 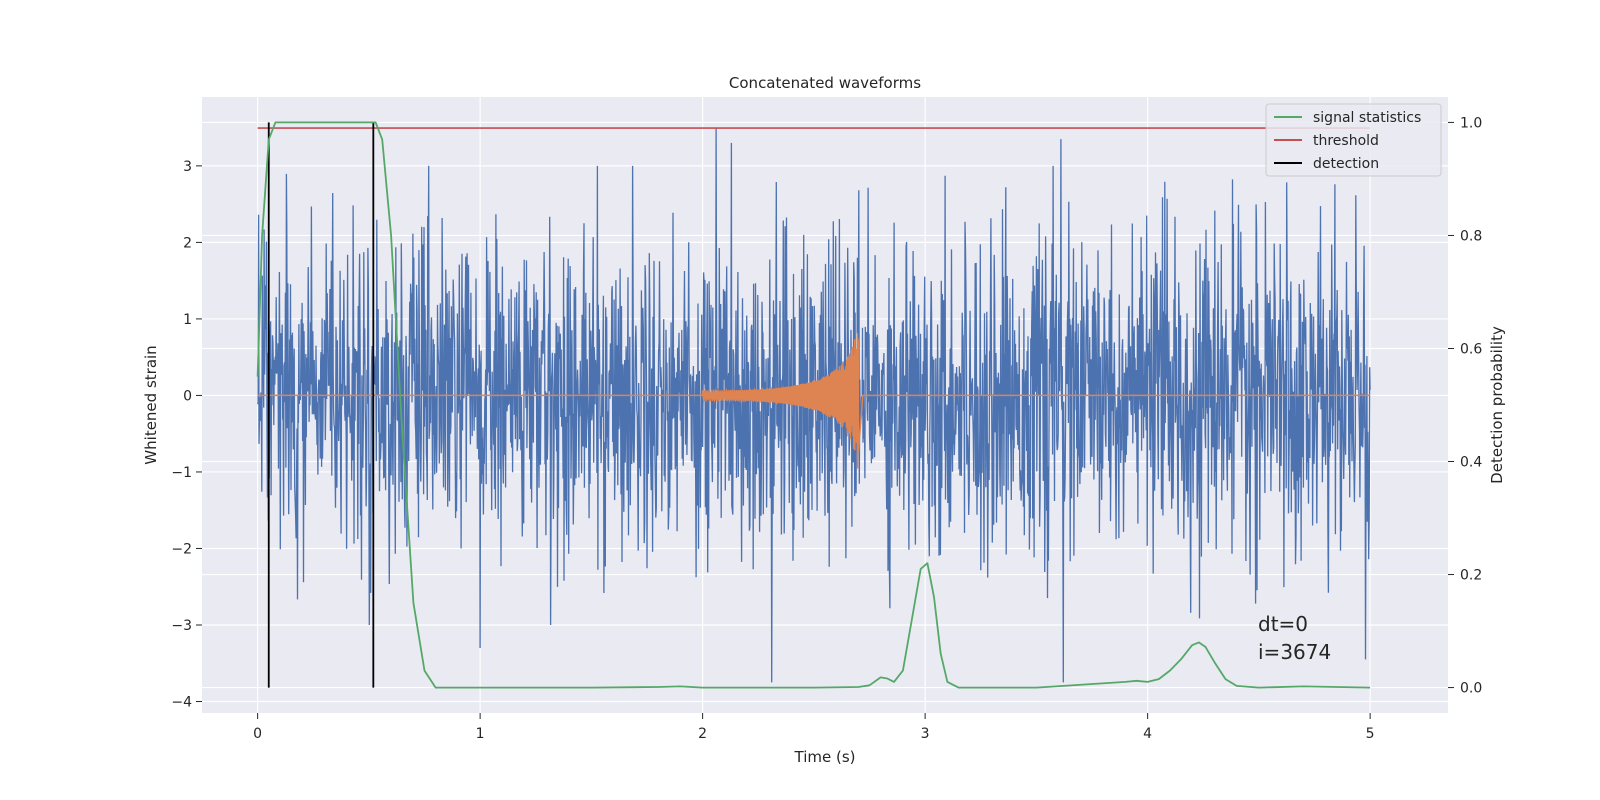 I want to click on legend: signal statistics threshold detection, so click(x=1353, y=140).